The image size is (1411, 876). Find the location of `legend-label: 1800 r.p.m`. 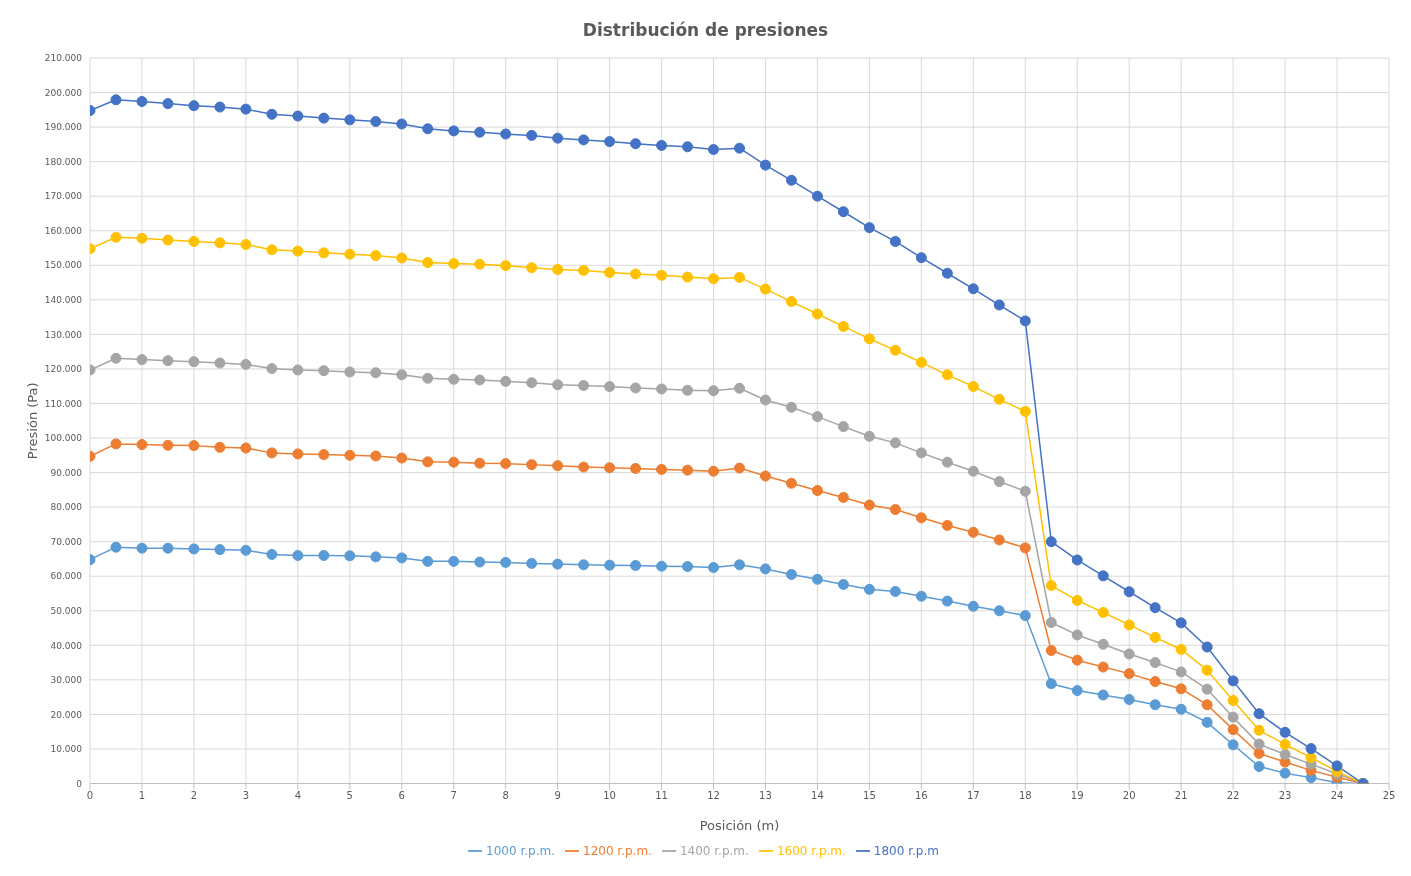

legend-label: 1800 r.p.m is located at coordinates (906, 850).